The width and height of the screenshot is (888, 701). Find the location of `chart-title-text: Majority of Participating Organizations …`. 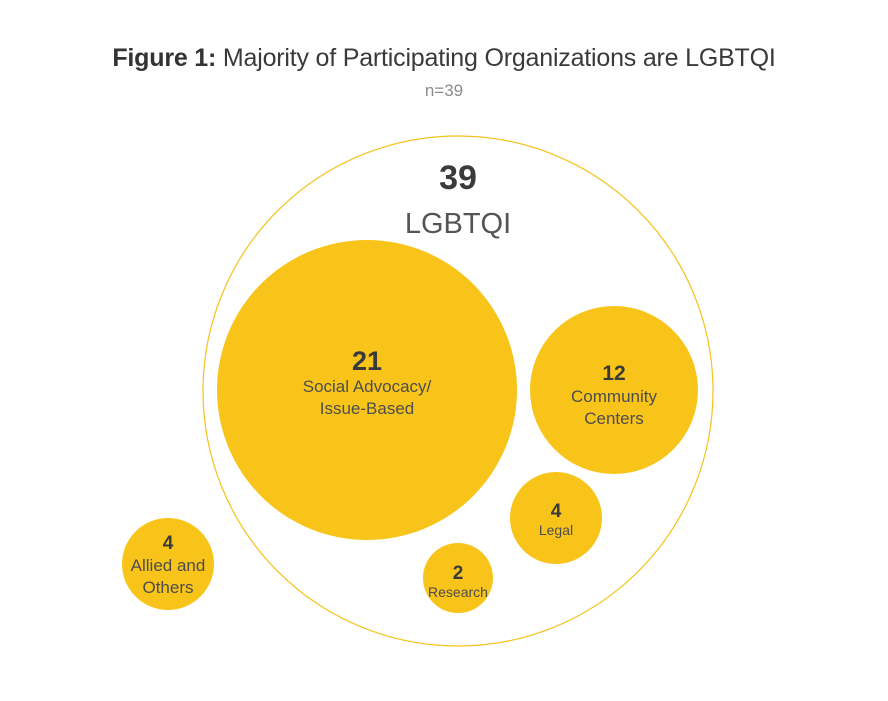

chart-title-text: Majority of Participating Organizations … is located at coordinates (499, 58).